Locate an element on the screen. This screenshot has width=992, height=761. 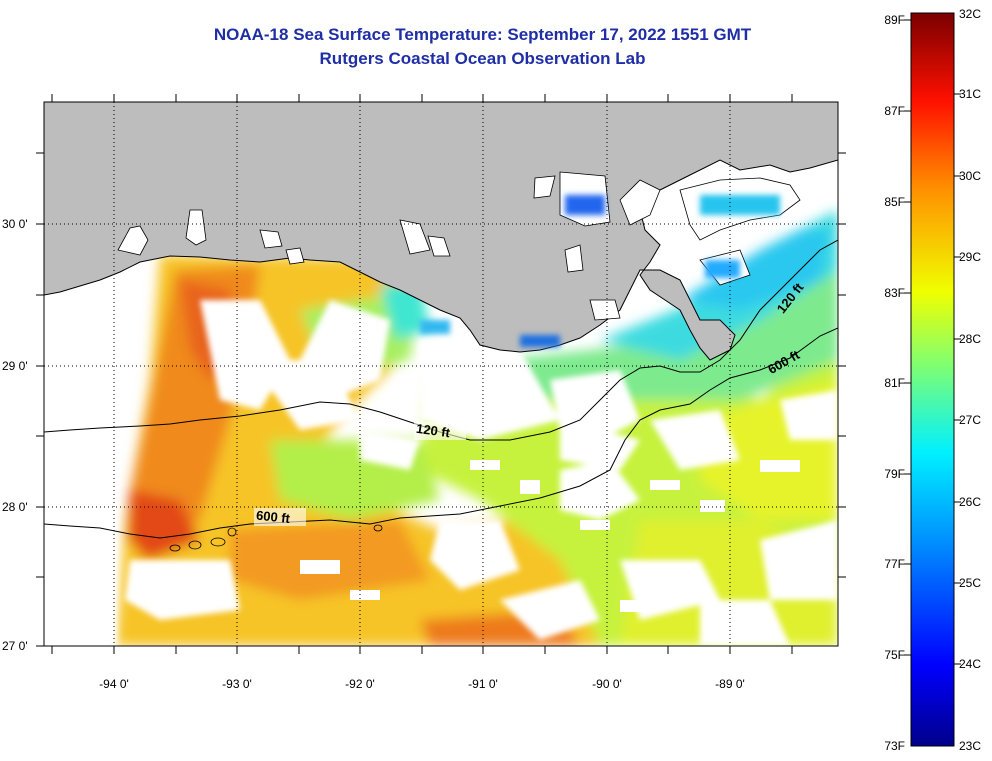
lon-label: -92 0' is located at coordinates (360, 684).